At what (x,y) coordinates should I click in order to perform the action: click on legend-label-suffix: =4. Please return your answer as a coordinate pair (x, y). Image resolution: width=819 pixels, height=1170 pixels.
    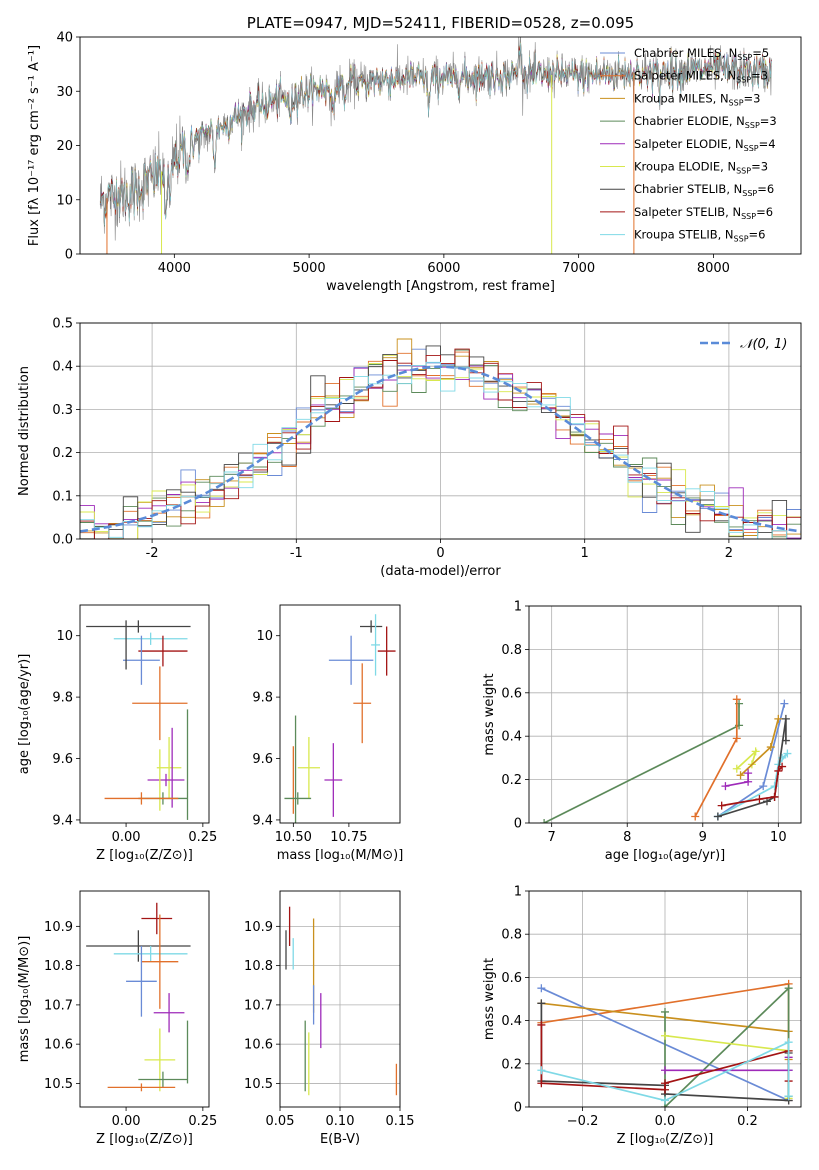
    Looking at the image, I should click on (767, 144).